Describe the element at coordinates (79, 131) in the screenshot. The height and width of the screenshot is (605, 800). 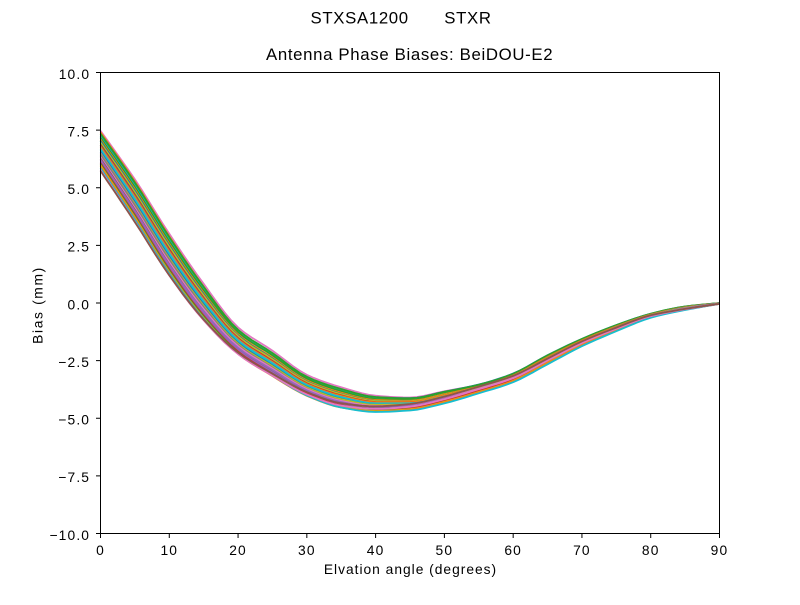
I see `svg-text: 7.5` at that location.